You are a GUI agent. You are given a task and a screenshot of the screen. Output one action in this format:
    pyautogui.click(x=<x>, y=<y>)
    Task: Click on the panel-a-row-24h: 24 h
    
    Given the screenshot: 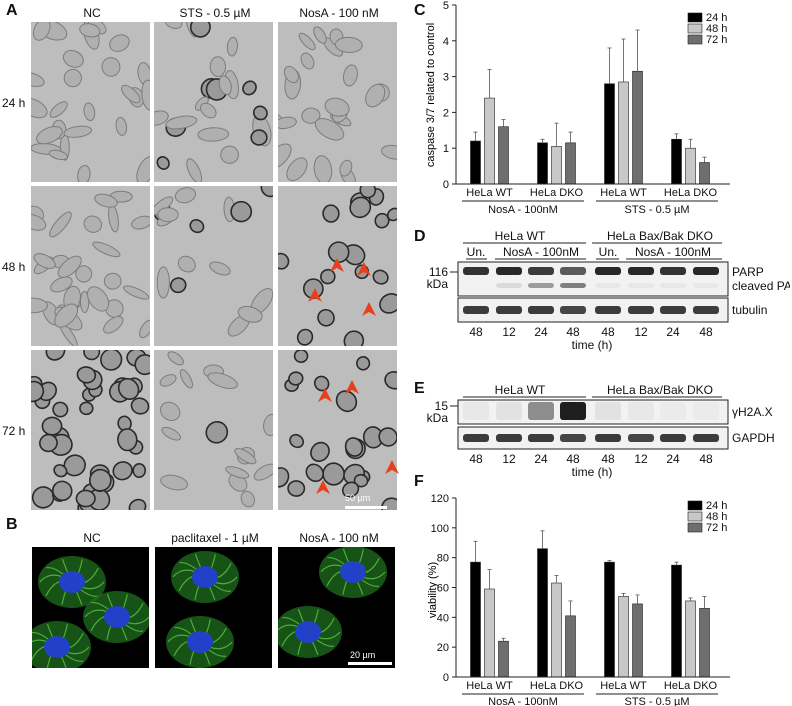 What is the action you would take?
    pyautogui.click(x=14, y=103)
    